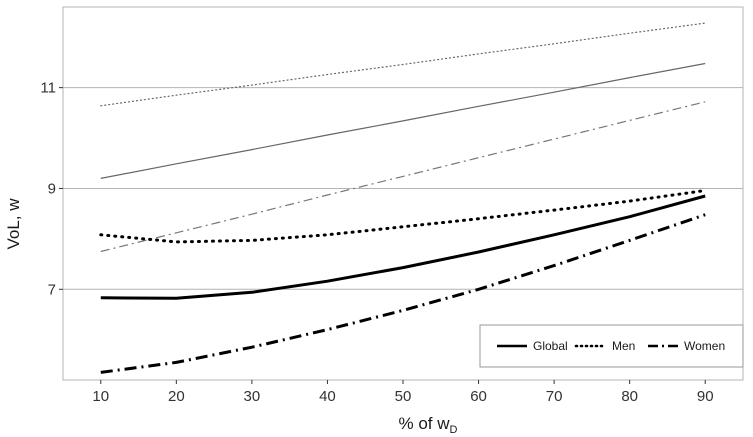  Describe the element at coordinates (48, 88) in the screenshot. I see `y-tick-label: 11` at that location.